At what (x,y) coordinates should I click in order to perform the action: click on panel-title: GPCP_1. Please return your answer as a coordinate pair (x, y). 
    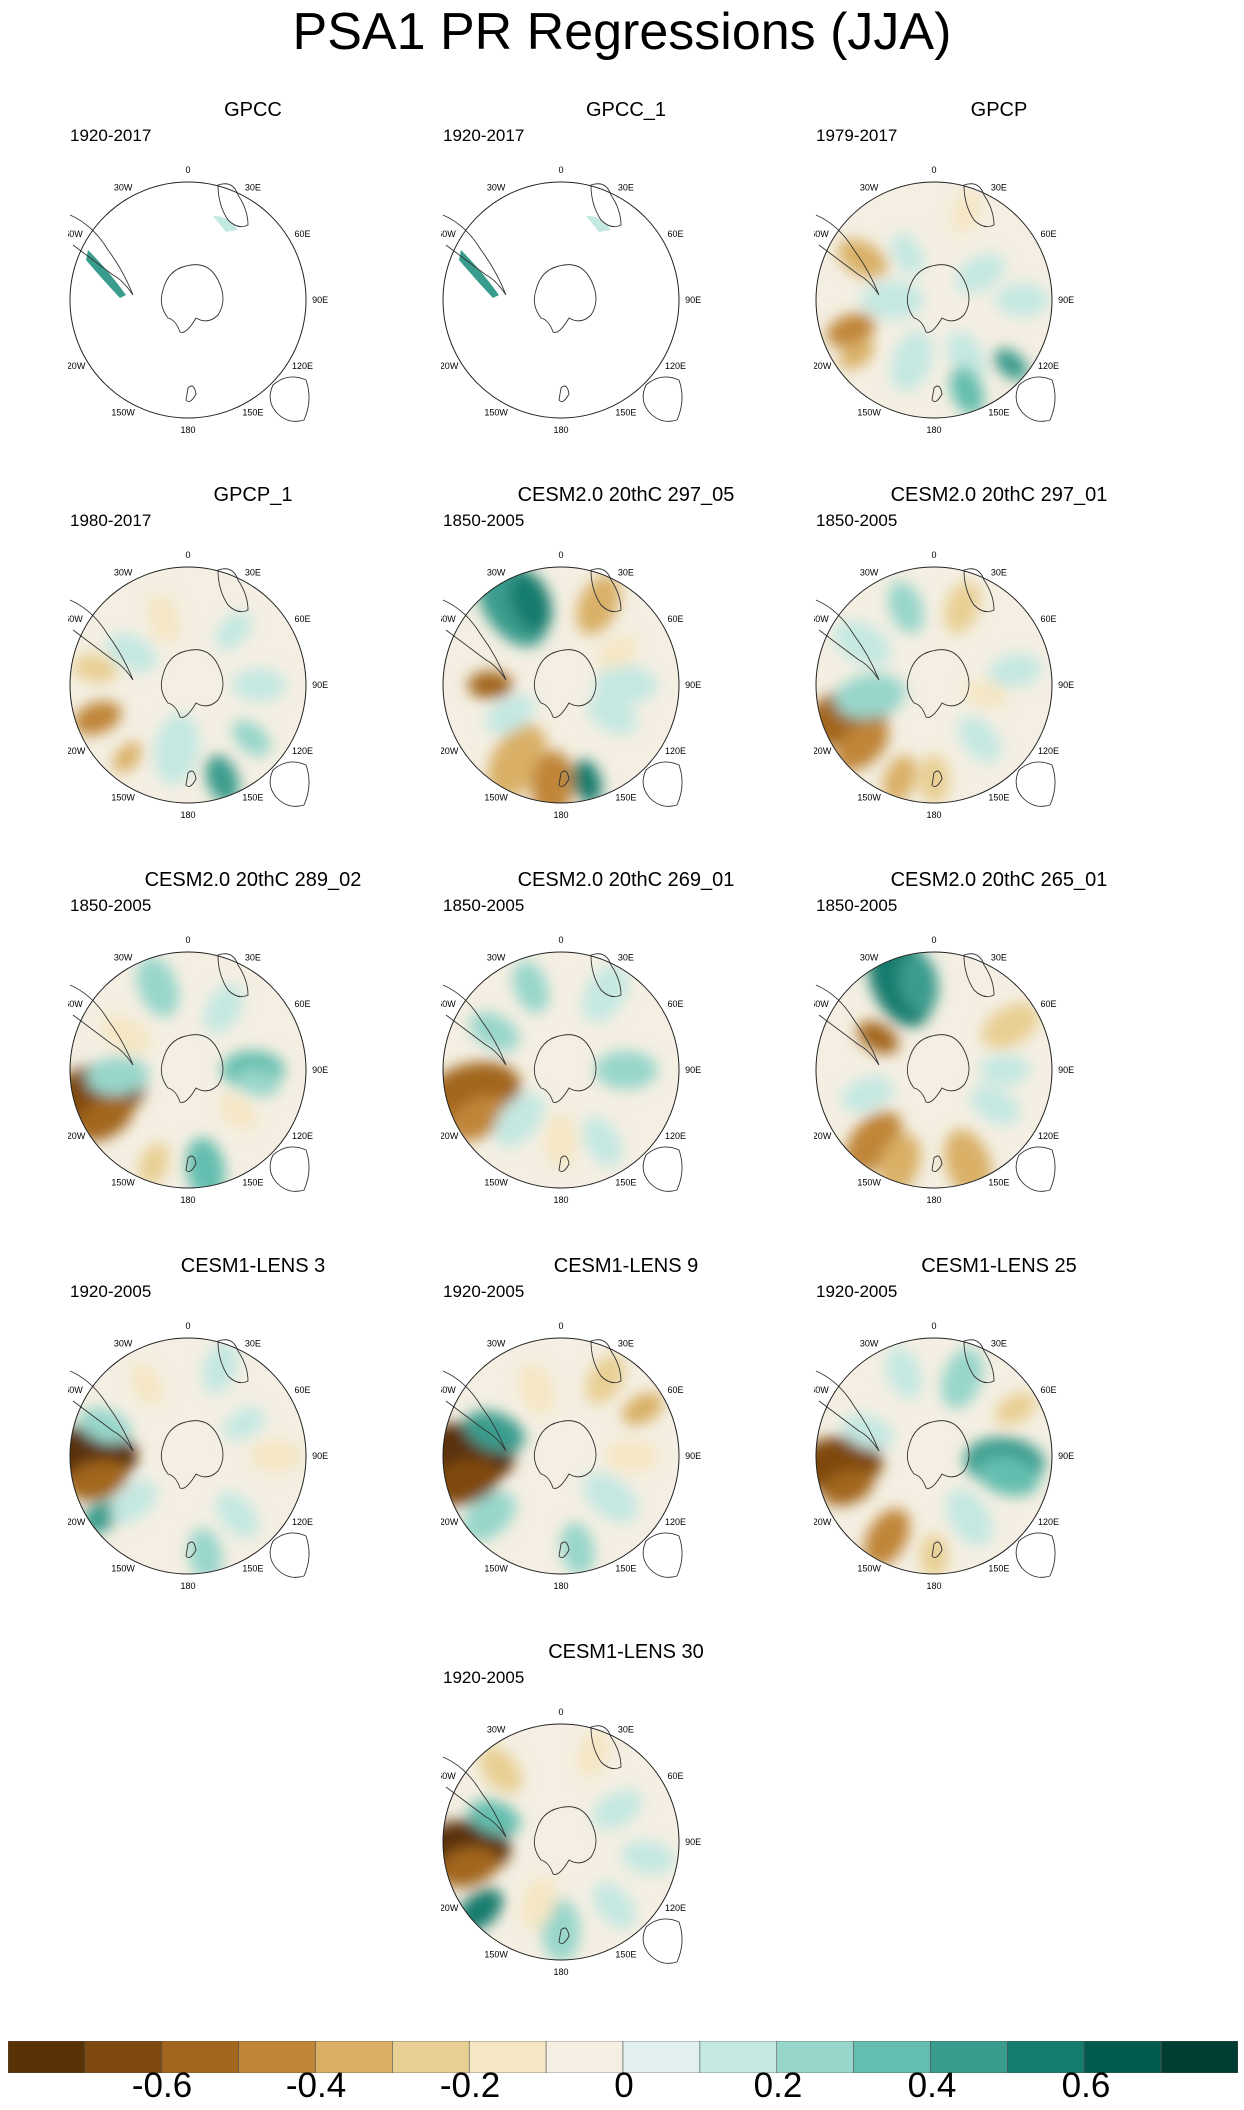
    Looking at the image, I should click on (253, 495).